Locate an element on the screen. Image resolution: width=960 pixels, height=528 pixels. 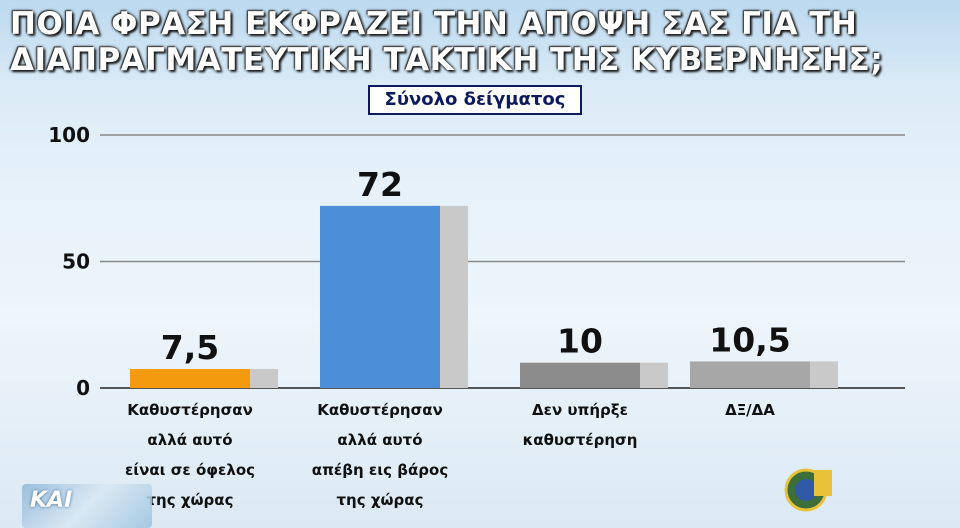
category-label-0-line-0: Καθυστέρησαν is located at coordinates (190, 410).